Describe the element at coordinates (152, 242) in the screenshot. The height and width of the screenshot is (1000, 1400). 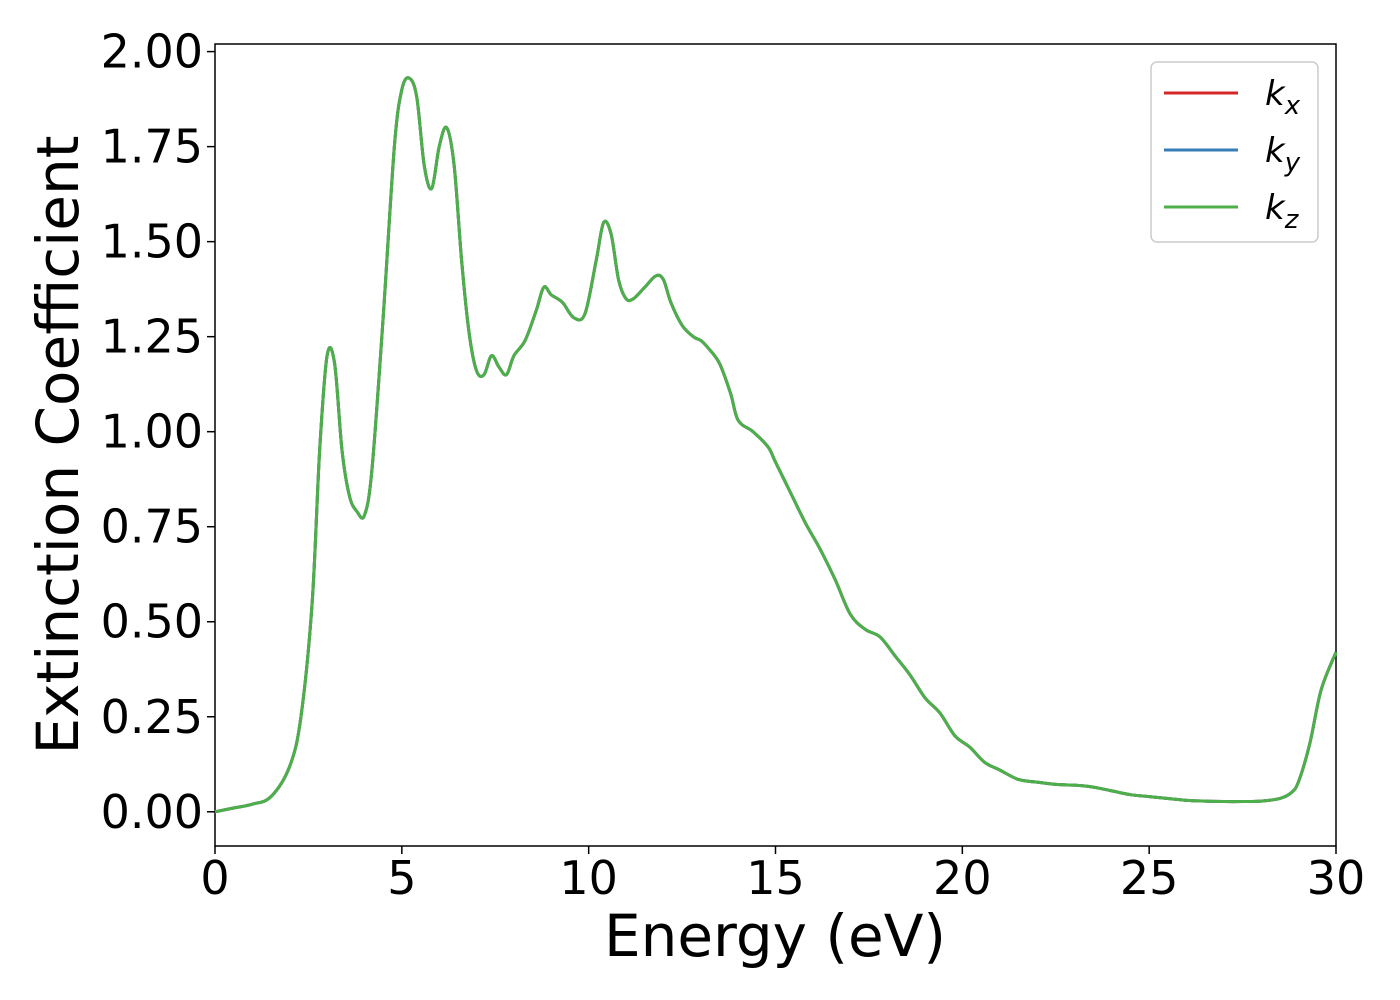
I see `y-tick-label: 1.50` at that location.